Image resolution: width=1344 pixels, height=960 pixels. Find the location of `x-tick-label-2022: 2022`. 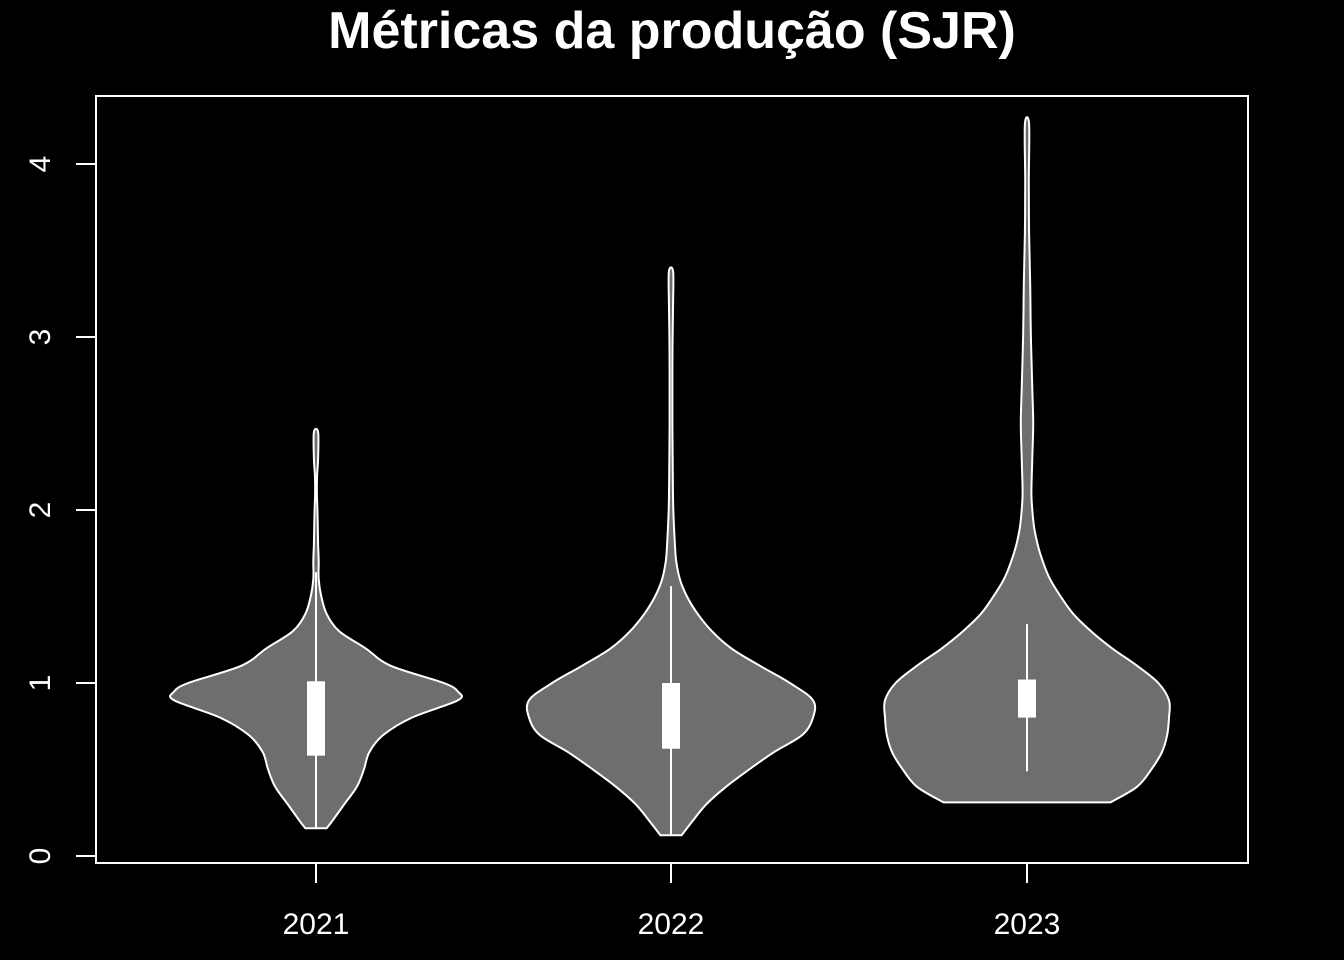

x-tick-label-2022: 2022 is located at coordinates (671, 924).